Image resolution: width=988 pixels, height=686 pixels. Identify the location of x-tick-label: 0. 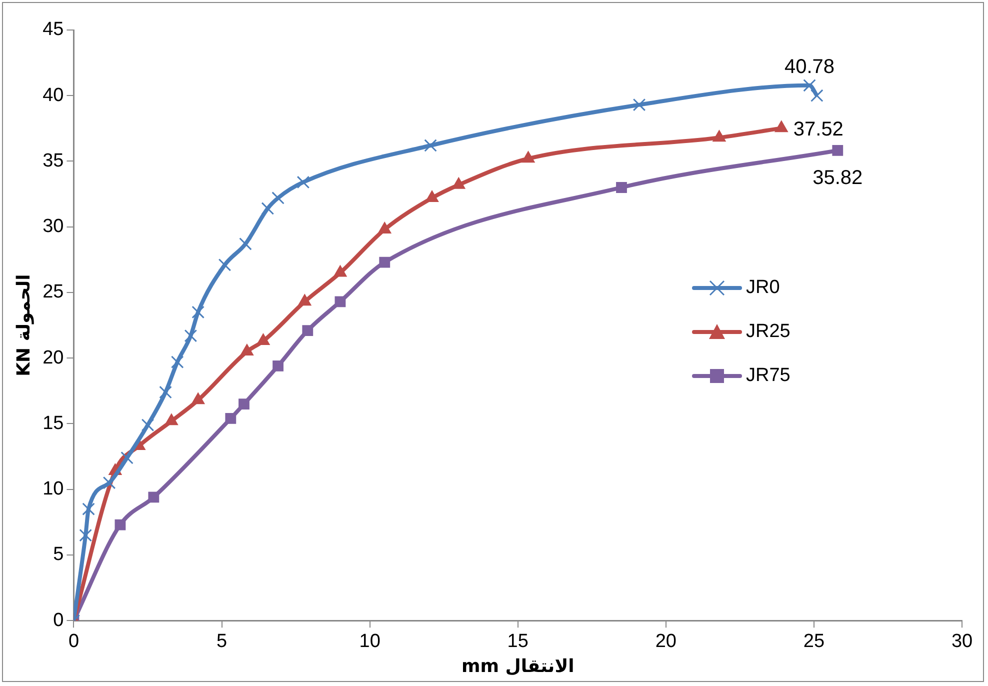
(74, 641).